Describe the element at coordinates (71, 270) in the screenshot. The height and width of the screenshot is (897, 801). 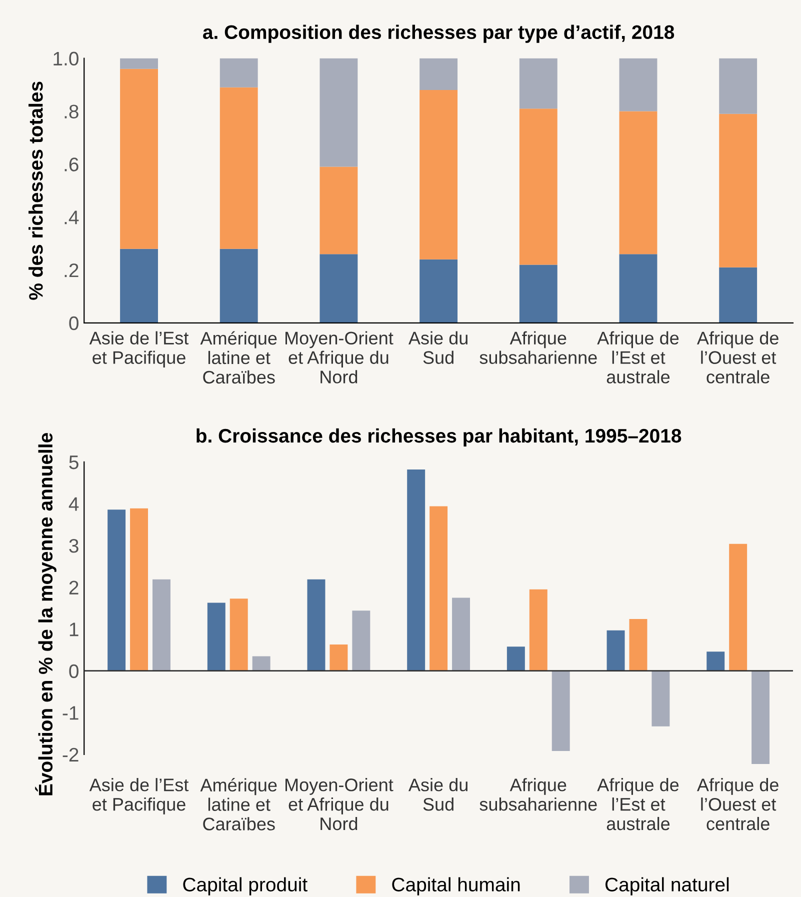
I see `y-tick-label: .2` at that location.